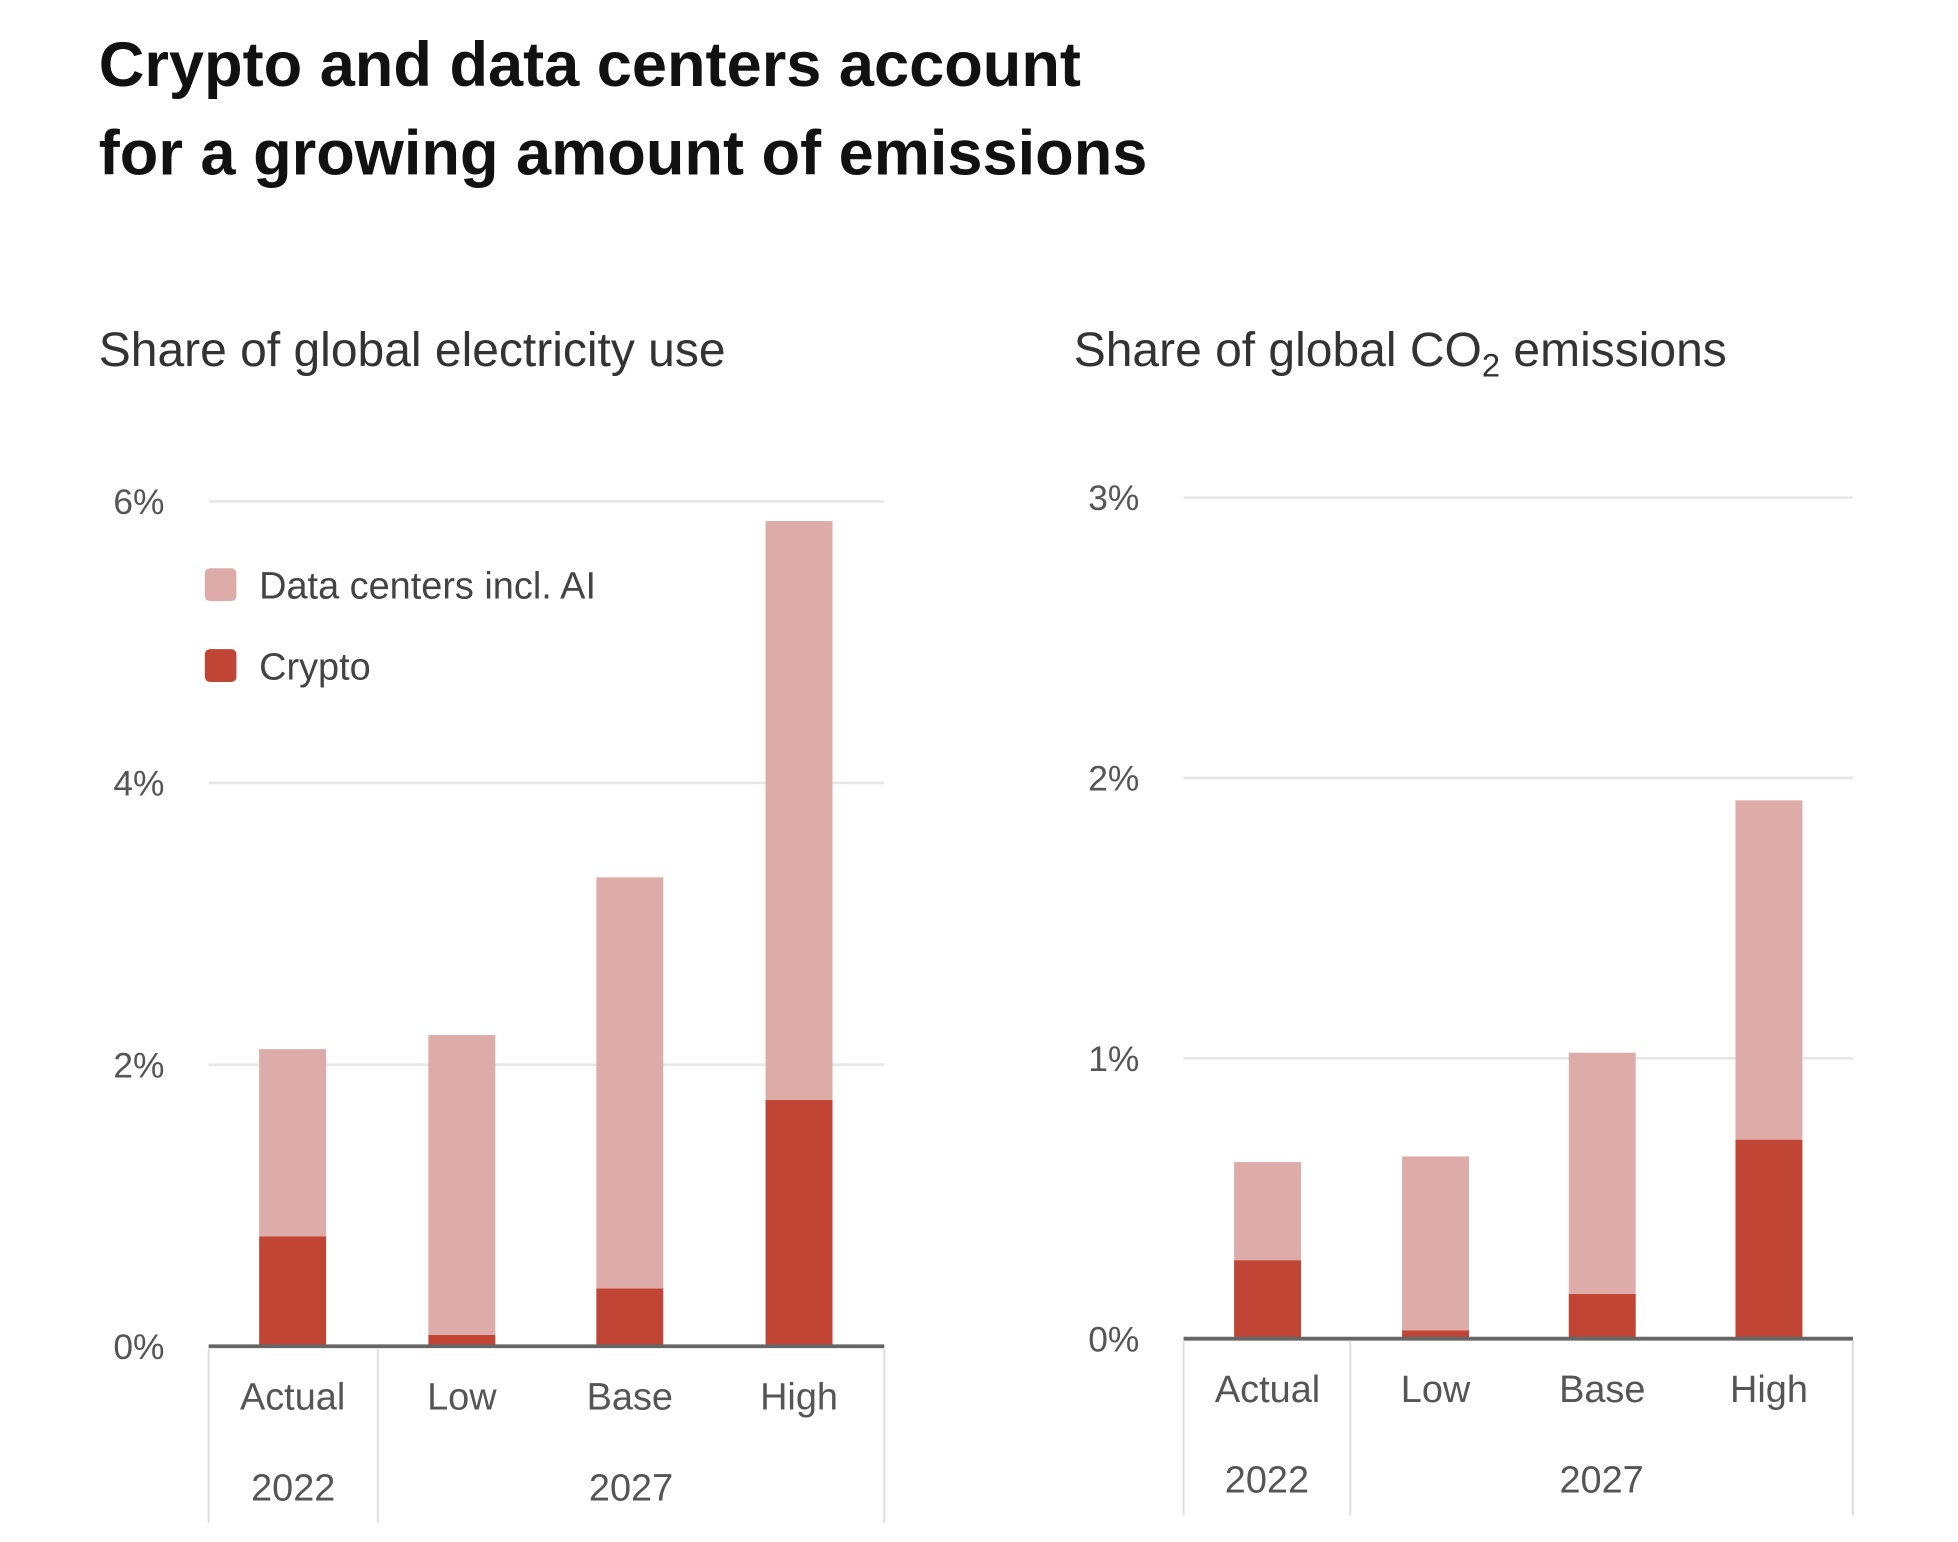 This screenshot has height=1542, width=1958. Describe the element at coordinates (590, 65) in the screenshot. I see `chart-title-line-1: Crypto and data centers account` at that location.